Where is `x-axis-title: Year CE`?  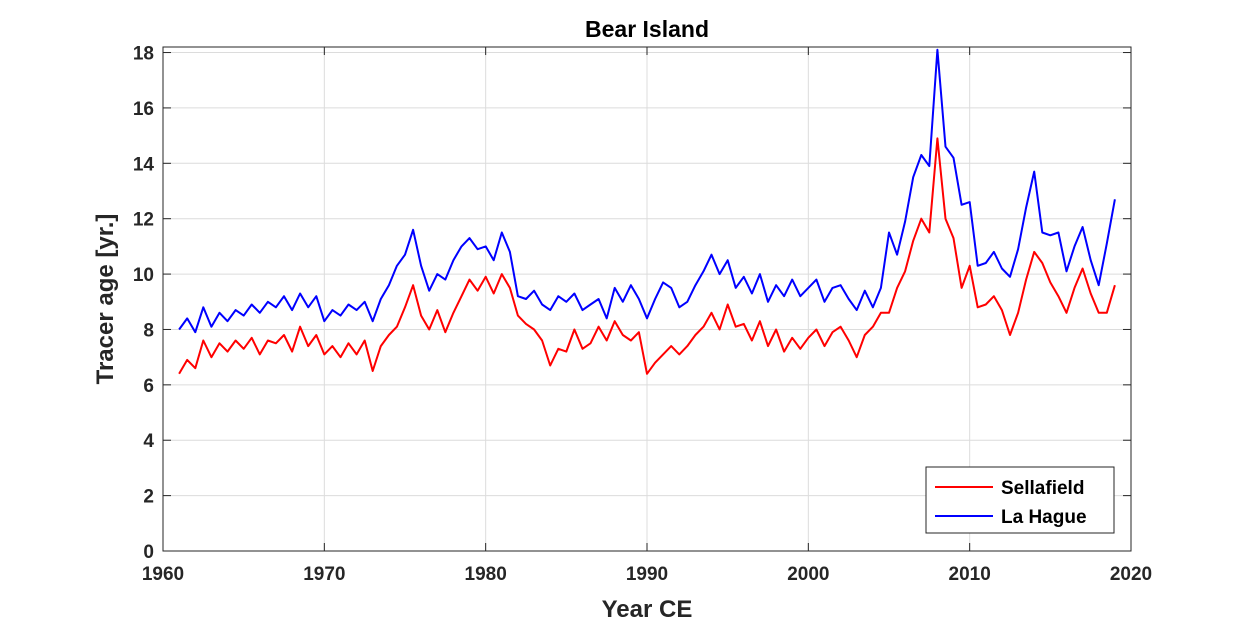
x-axis-title: Year CE is located at coordinates (647, 609).